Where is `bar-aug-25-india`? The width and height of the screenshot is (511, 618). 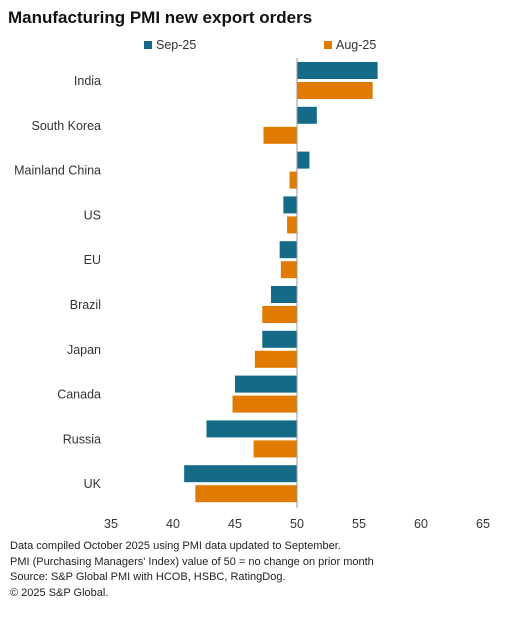 bar-aug-25-india is located at coordinates (335, 90).